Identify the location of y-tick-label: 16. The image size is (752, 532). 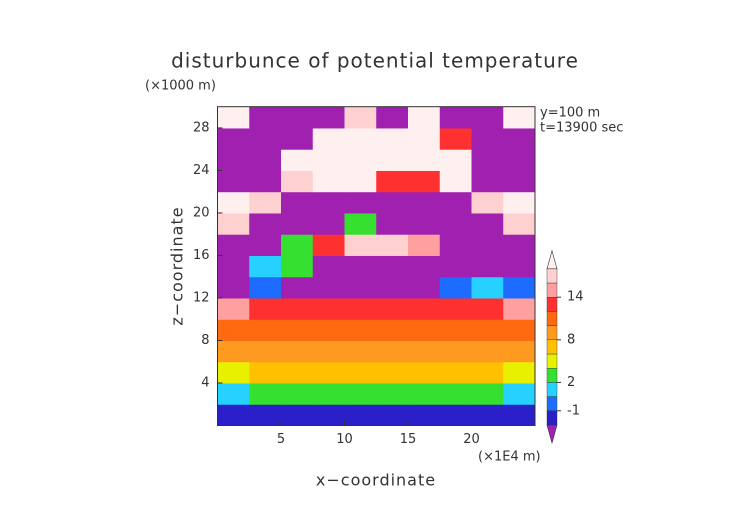
(201, 255).